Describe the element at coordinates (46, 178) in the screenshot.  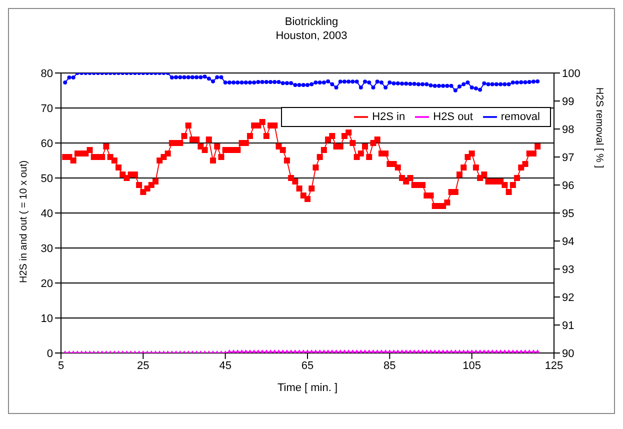
I see `y-tick-label: 50` at that location.